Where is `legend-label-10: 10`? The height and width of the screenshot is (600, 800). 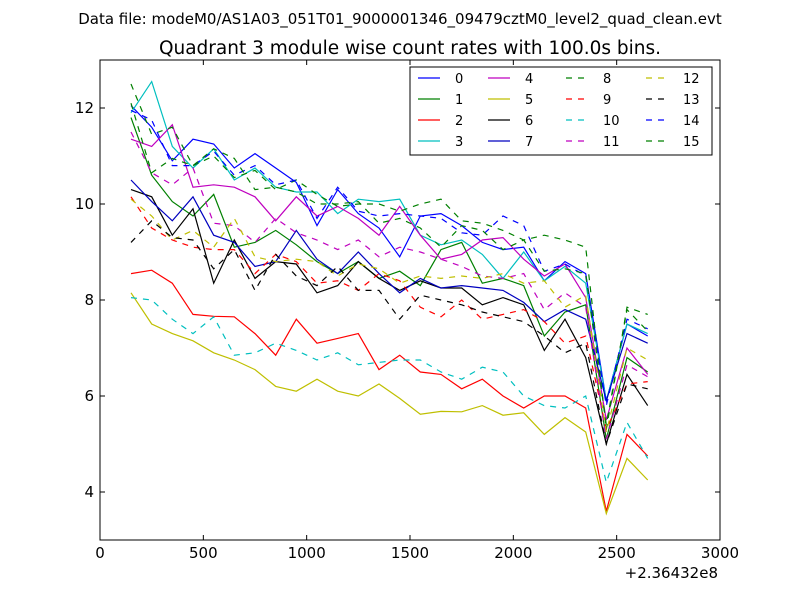 legend-label-10: 10 is located at coordinates (611, 121).